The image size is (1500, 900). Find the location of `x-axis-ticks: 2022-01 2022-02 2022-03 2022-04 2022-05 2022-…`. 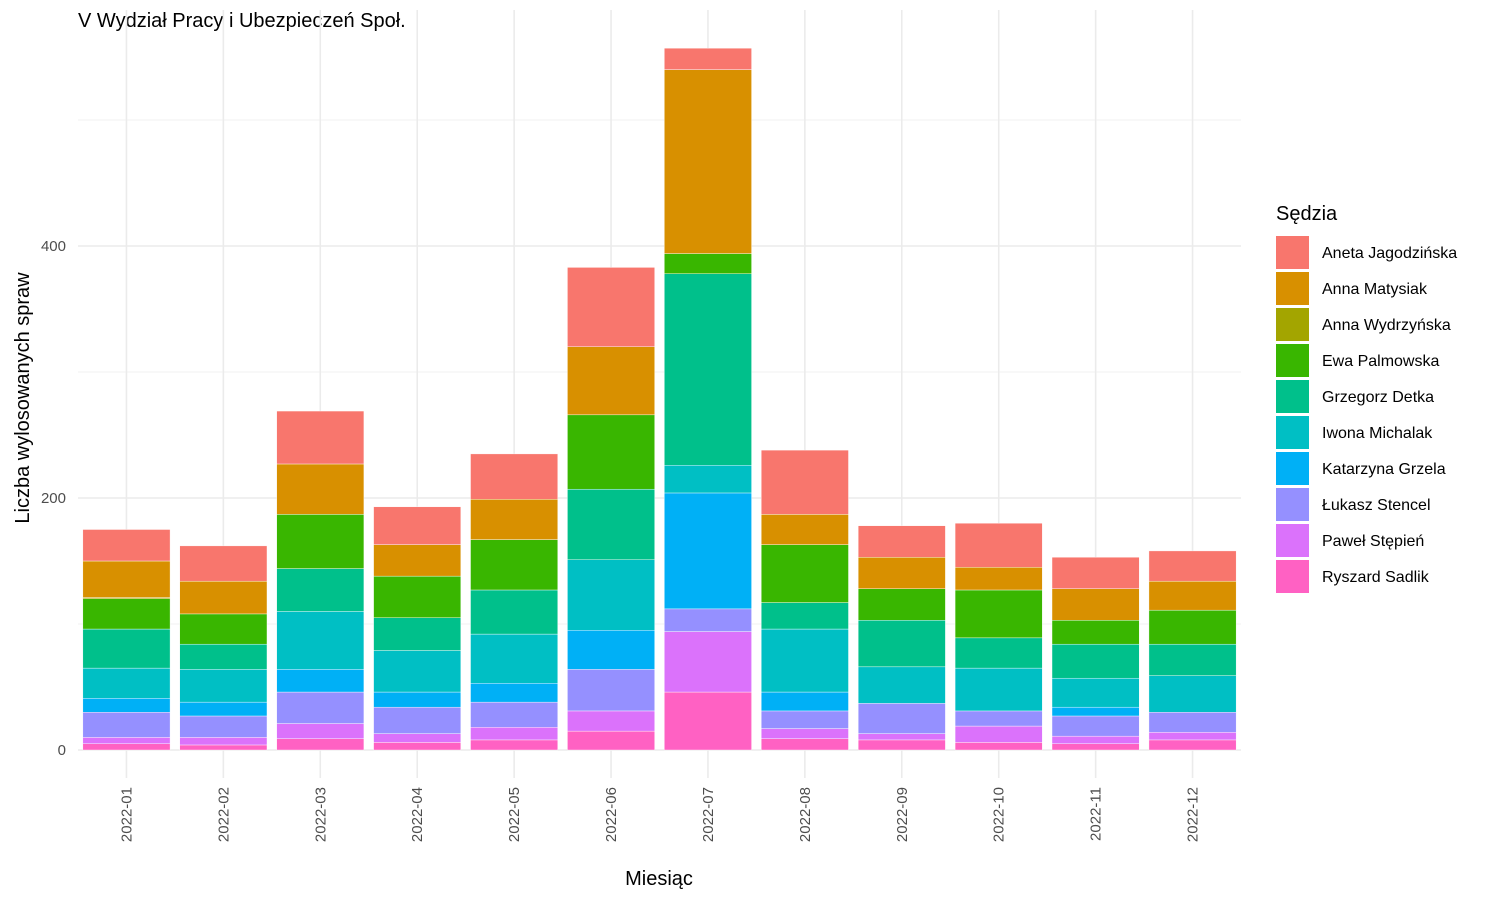

x-axis-ticks: 2022-01 2022-02 2022-03 2022-04 2022-05 2022-… is located at coordinates (659, 814).